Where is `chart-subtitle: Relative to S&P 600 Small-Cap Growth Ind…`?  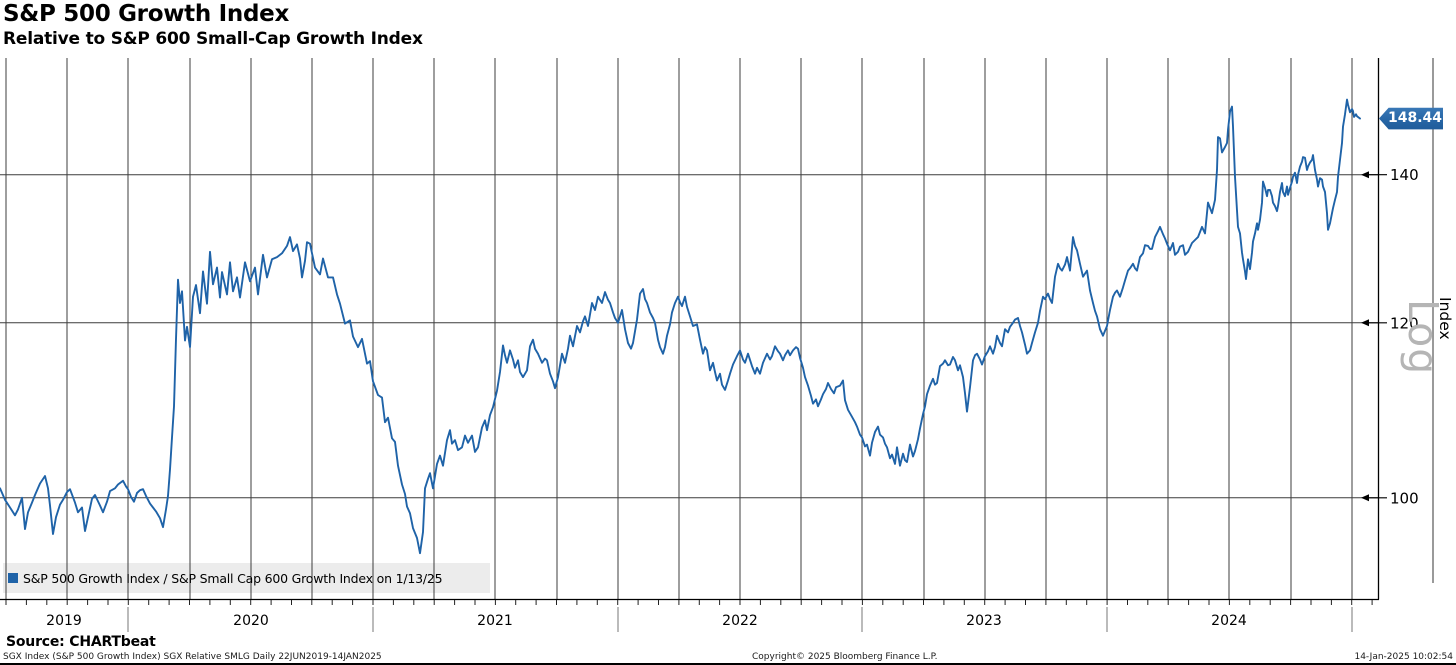
chart-subtitle: Relative to S&P 600 Small-Cap Growth Ind… is located at coordinates (213, 39).